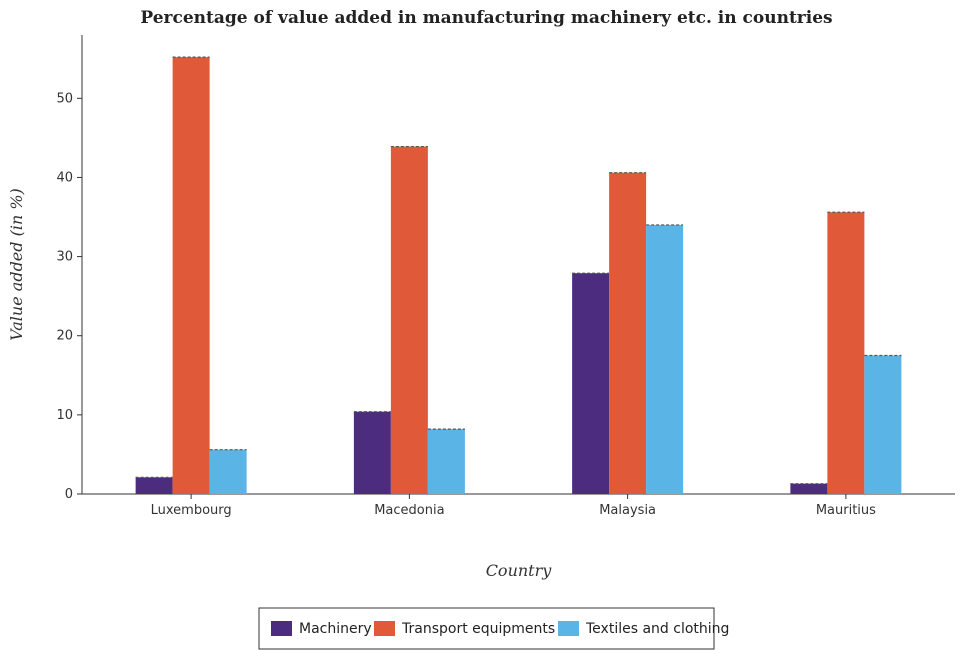 The image size is (973, 650). What do you see at coordinates (64, 415) in the screenshot?
I see `y-tick-label: 10` at bounding box center [64, 415].